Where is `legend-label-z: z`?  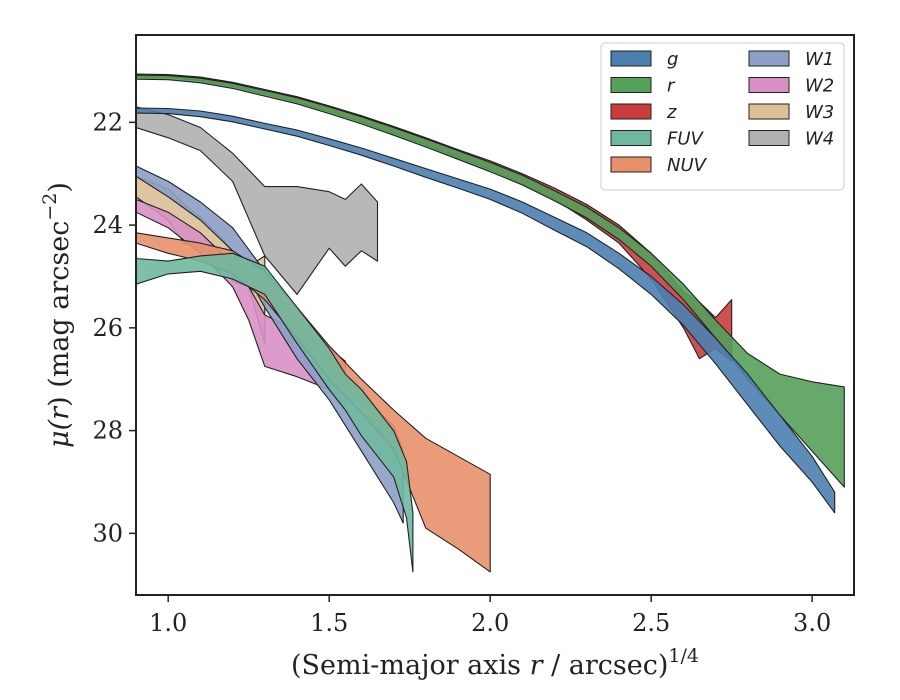 legend-label-z: z is located at coordinates (671, 112).